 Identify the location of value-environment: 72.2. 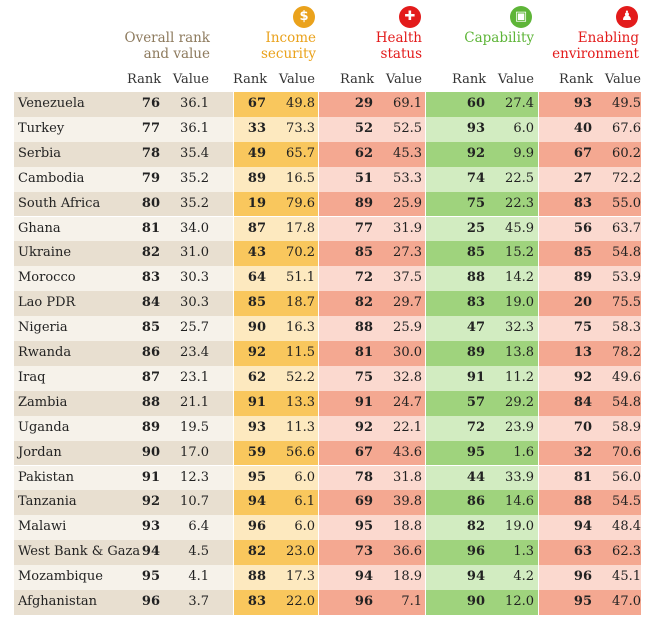
(626, 178).